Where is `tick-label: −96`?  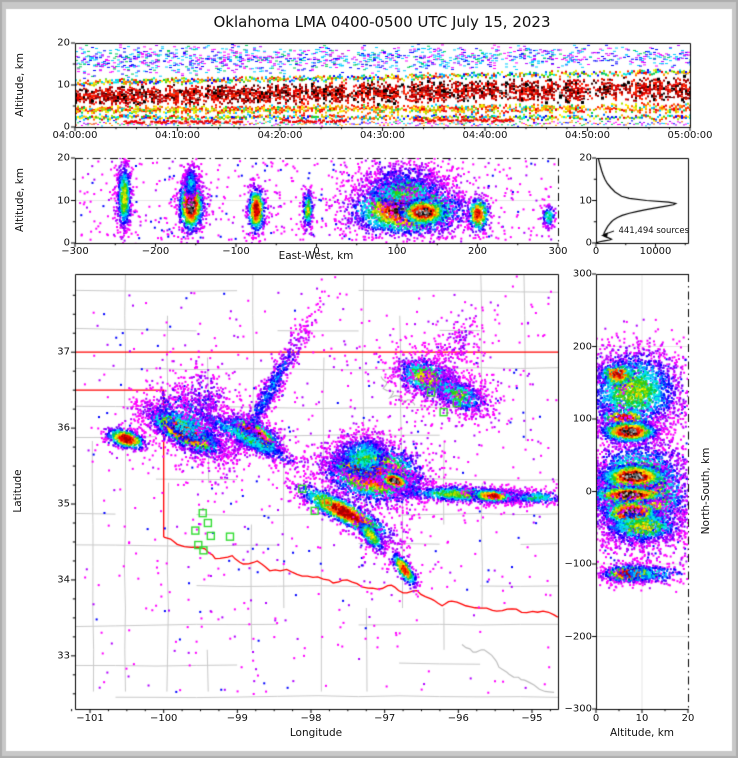
tick-label: −96 is located at coordinates (458, 718).